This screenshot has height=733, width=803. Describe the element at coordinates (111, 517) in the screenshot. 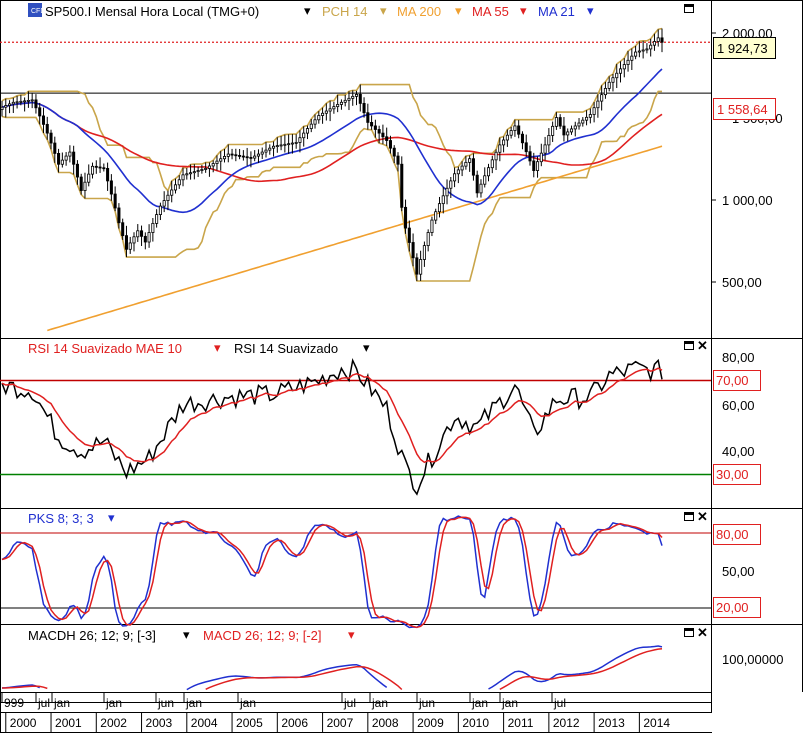

I see `pks-dropdown-icon: ▾` at that location.